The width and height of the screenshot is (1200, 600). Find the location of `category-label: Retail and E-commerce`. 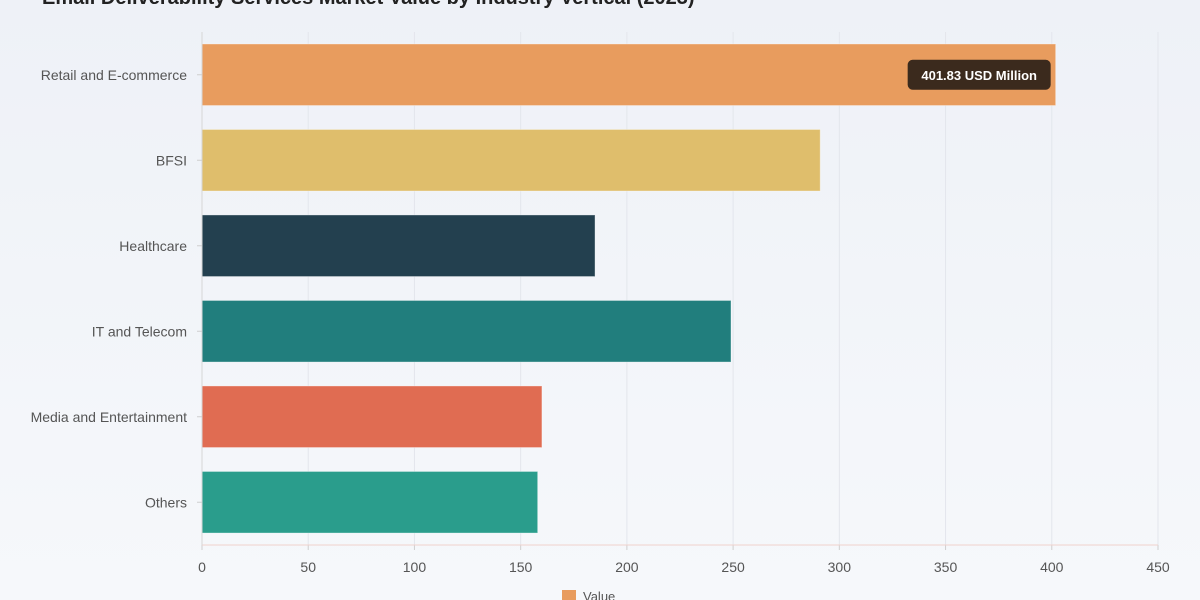

category-label: Retail and E-commerce is located at coordinates (114, 75).